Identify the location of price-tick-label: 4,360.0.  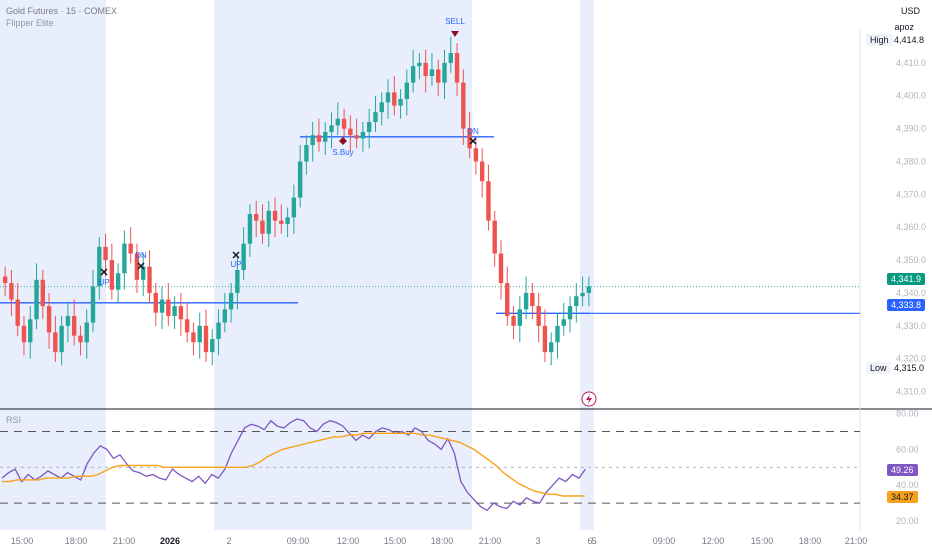
(911, 227).